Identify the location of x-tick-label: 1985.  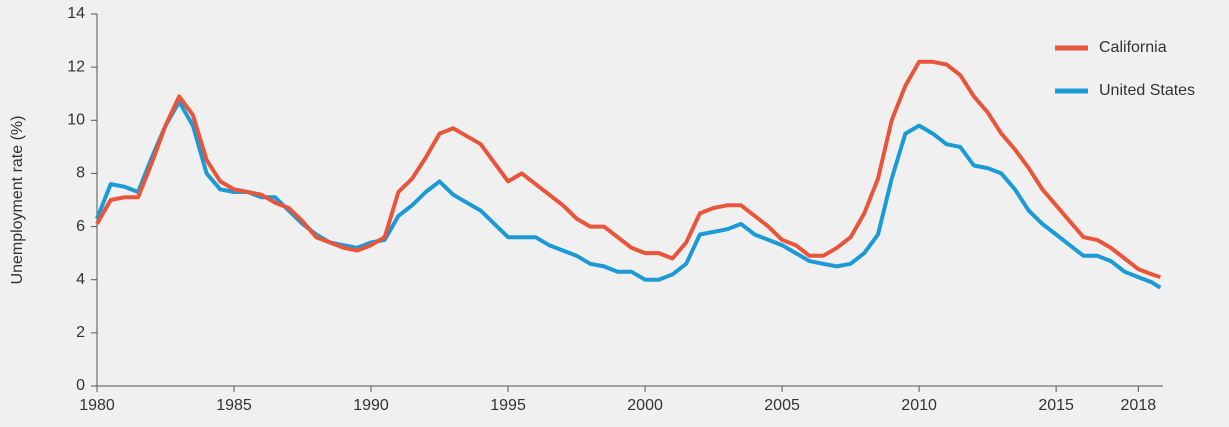
(234, 405).